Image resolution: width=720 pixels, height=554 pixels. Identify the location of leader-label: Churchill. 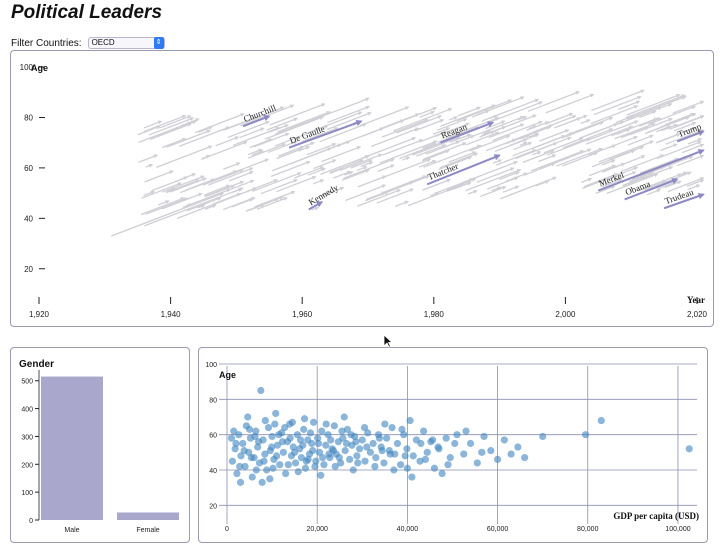
(260, 113).